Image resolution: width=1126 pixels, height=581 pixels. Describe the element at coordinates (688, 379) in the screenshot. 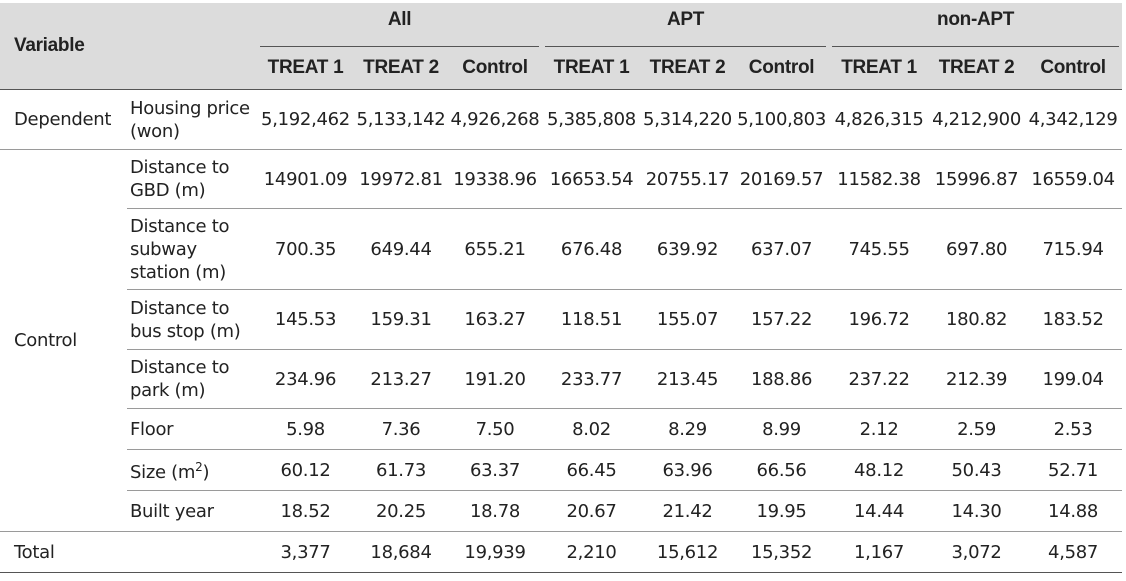

I see `cell-value: 213.45` at that location.